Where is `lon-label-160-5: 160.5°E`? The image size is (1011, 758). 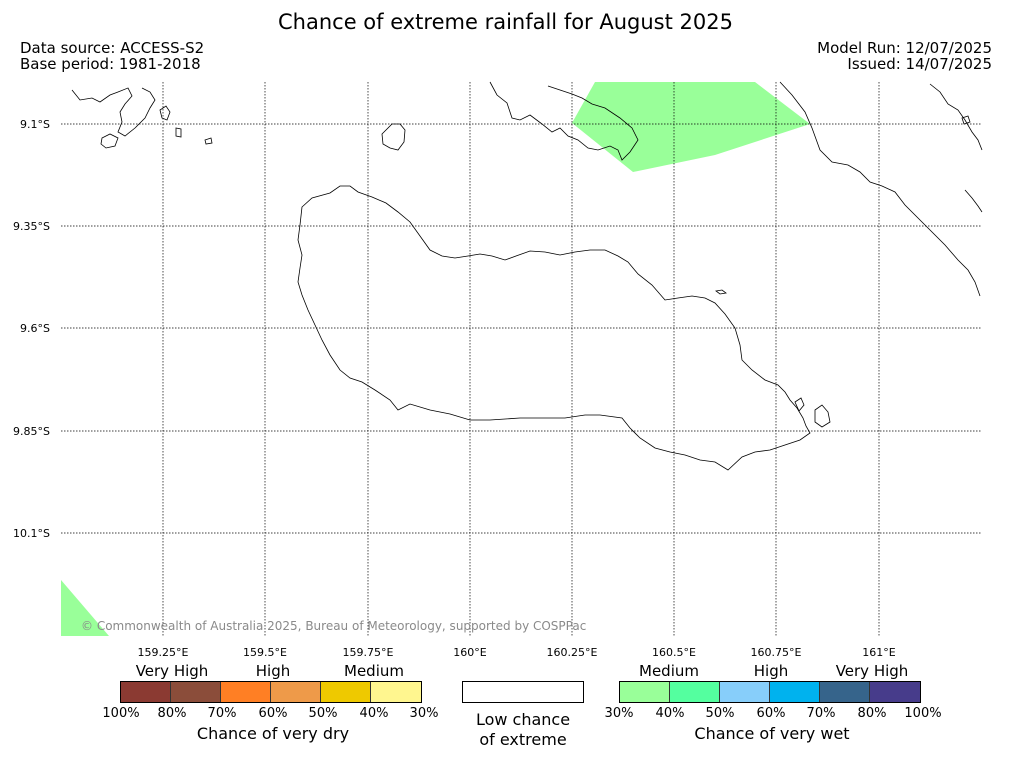
lon-label-160-5: 160.5°E is located at coordinates (674, 652).